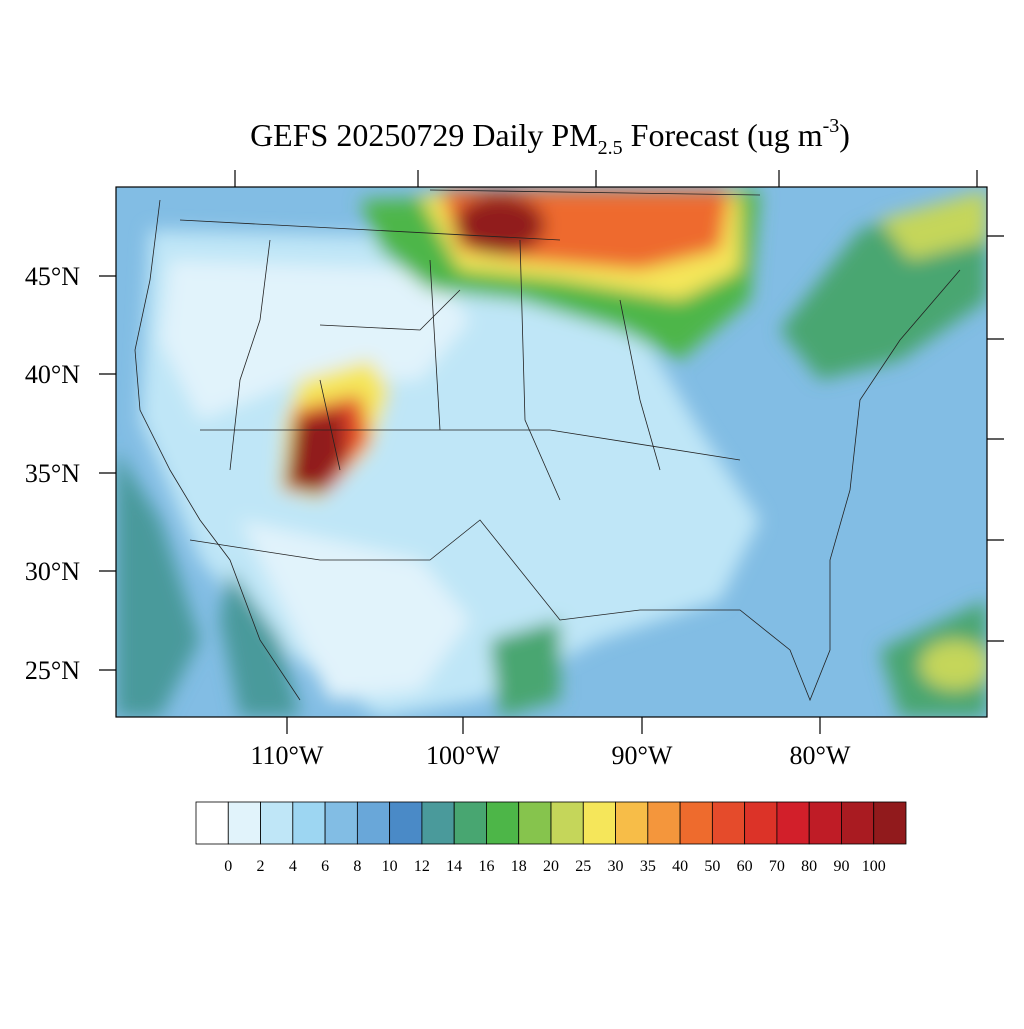 The image size is (1024, 1029). I want to click on colorbar-label: 8, so click(357, 866).